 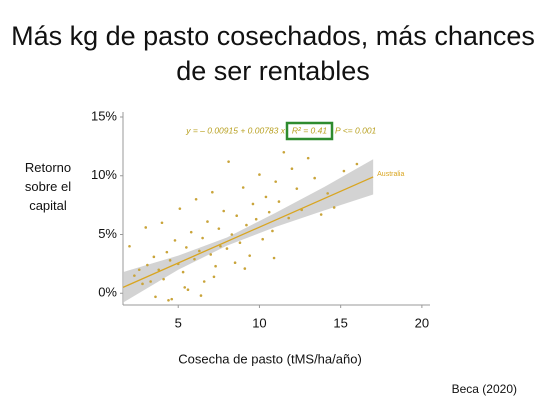 What do you see at coordinates (273, 36) in the screenshot?
I see `title-line: Más kg de pasto cosechados, más chances` at bounding box center [273, 36].